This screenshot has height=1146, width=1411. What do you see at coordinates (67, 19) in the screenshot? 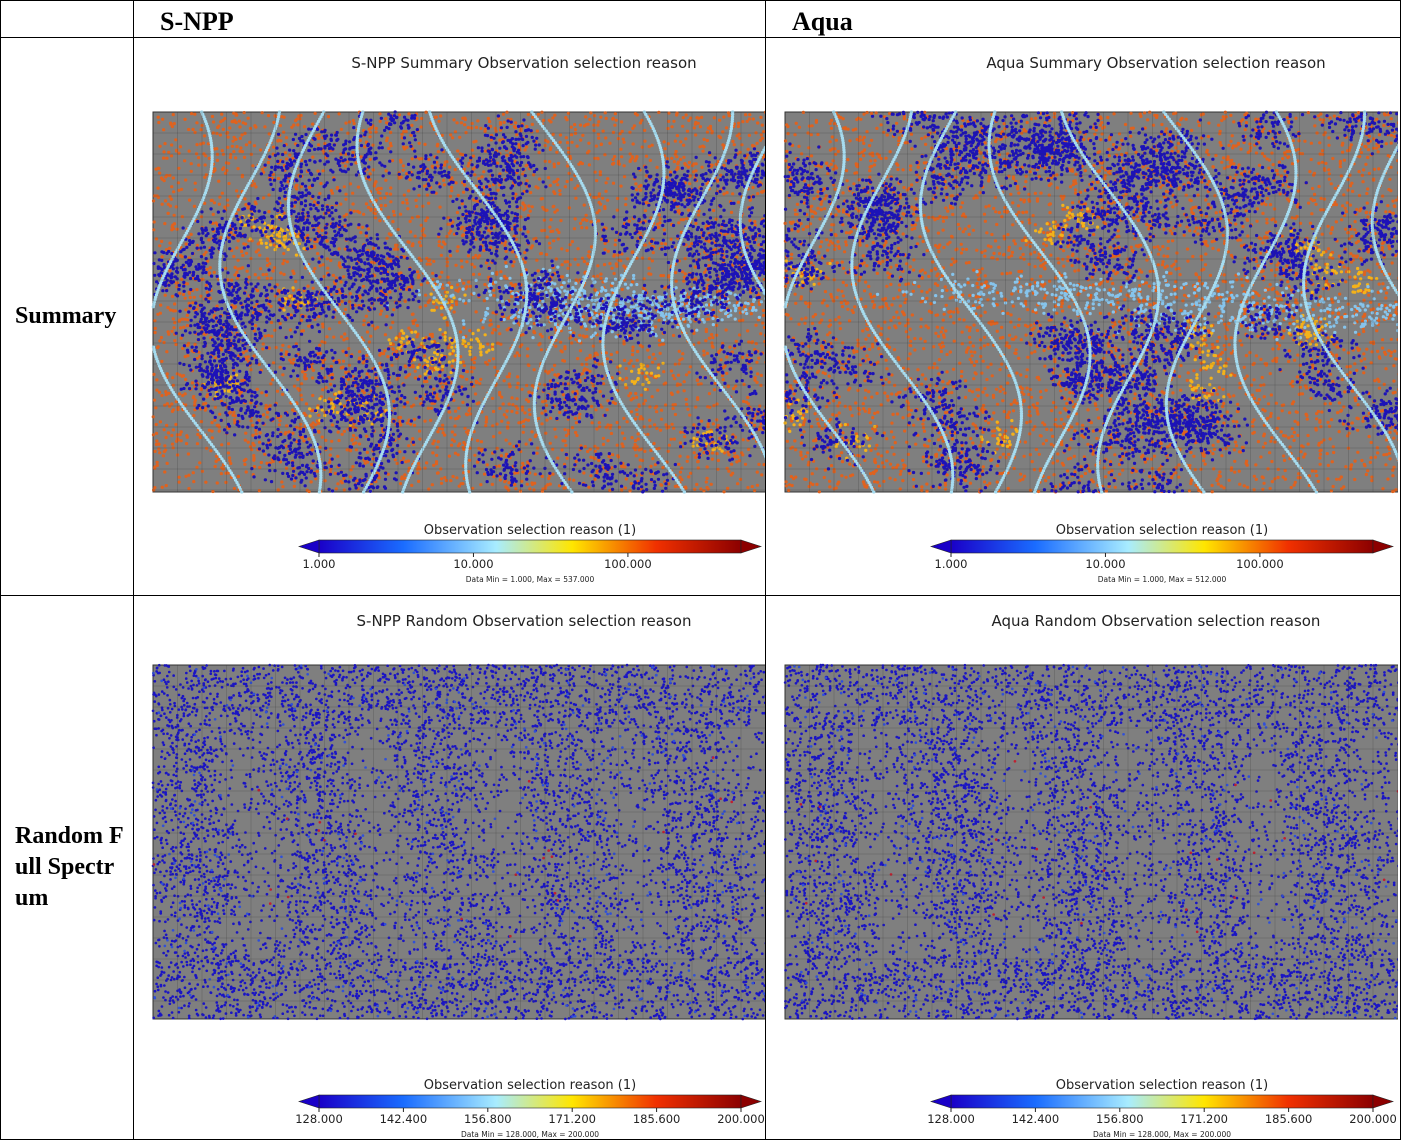
I see `corner-cell` at bounding box center [67, 19].